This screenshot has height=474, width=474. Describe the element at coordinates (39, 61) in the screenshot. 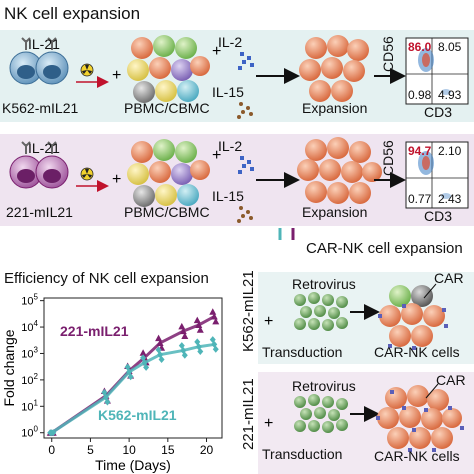

I see `k562-feeder-cells` at that location.